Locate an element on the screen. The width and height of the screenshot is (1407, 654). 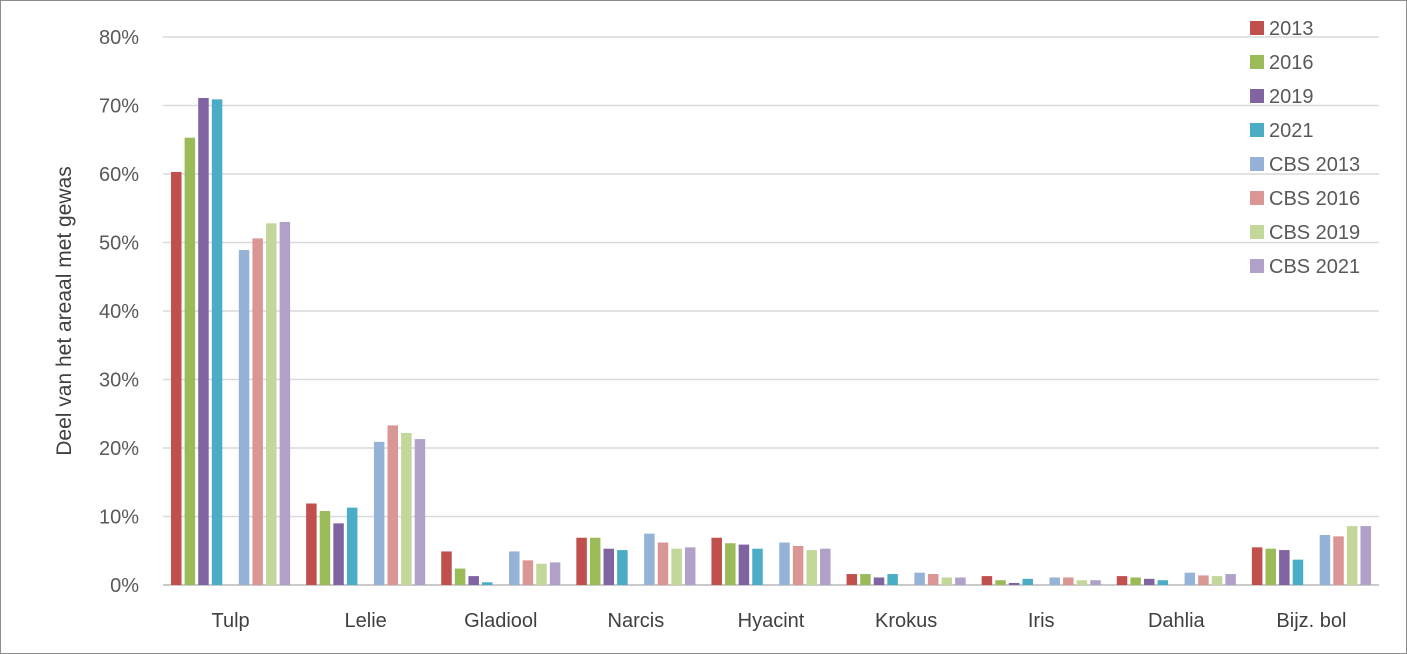
x-category-label: Narcis is located at coordinates (636, 621).